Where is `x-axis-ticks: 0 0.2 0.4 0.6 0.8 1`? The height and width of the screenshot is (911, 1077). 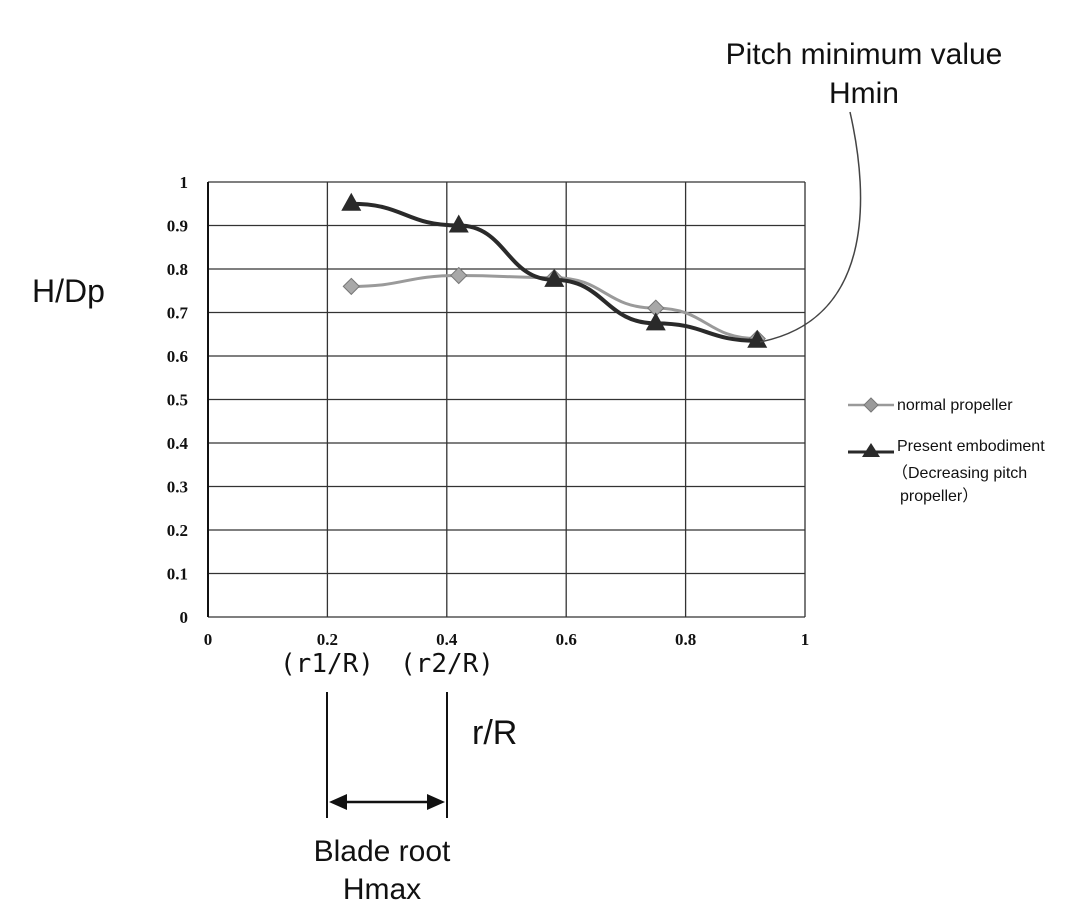
x-axis-ticks: 0 0.2 0.4 0.6 0.8 1 is located at coordinates (507, 639).